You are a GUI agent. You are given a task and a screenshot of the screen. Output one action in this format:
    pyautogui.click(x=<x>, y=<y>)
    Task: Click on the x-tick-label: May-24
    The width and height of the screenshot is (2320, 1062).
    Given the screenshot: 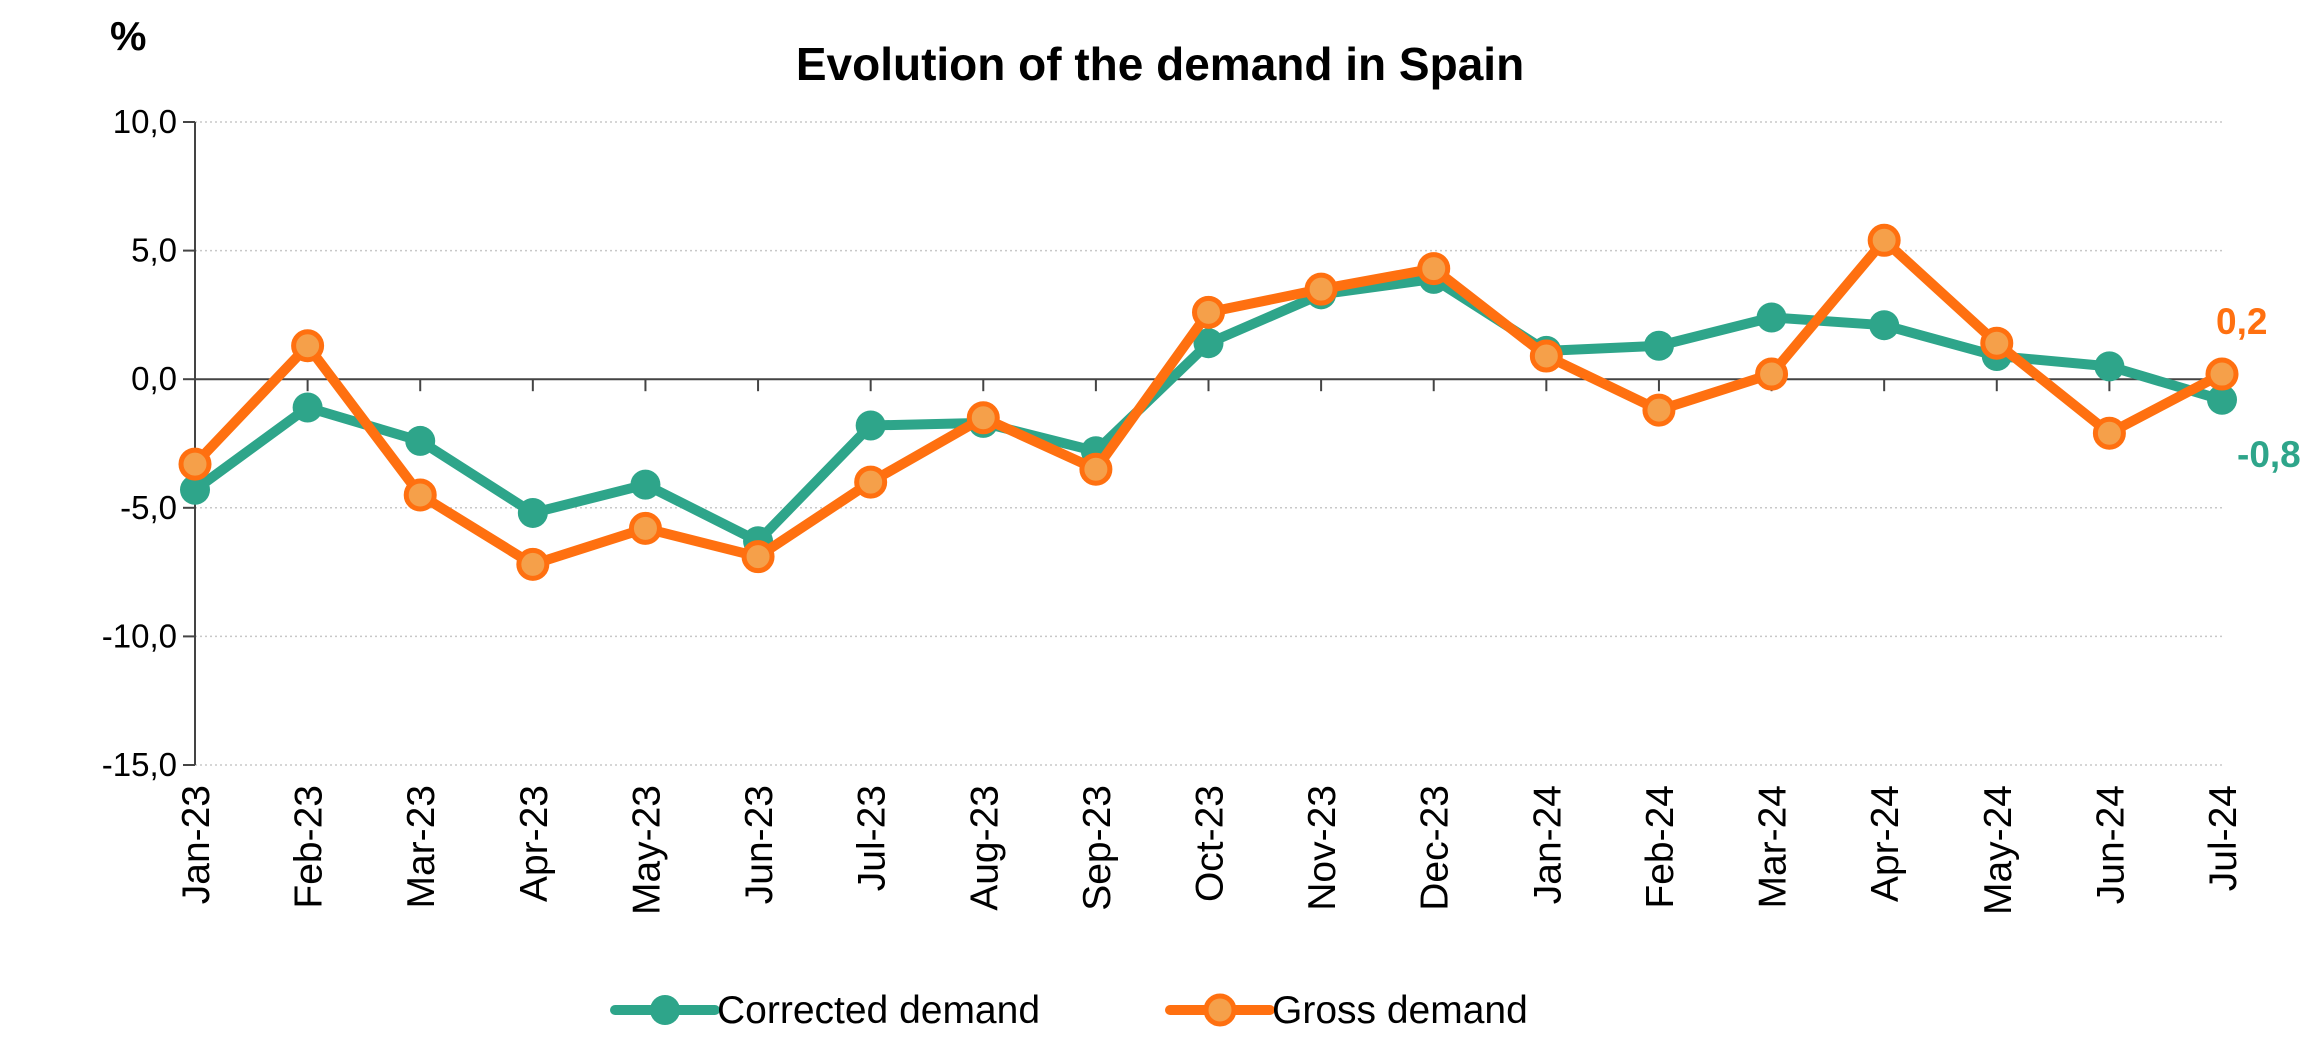 What is the action you would take?
    pyautogui.click(x=1998, y=850)
    